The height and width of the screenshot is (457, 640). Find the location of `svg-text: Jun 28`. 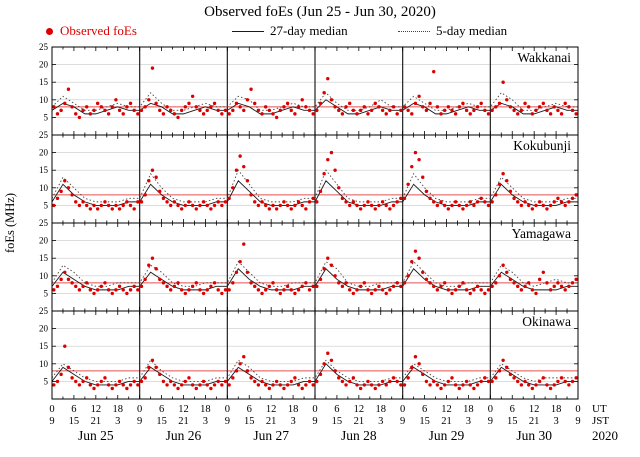

svg-text: Jun 28 is located at coordinates (359, 435).